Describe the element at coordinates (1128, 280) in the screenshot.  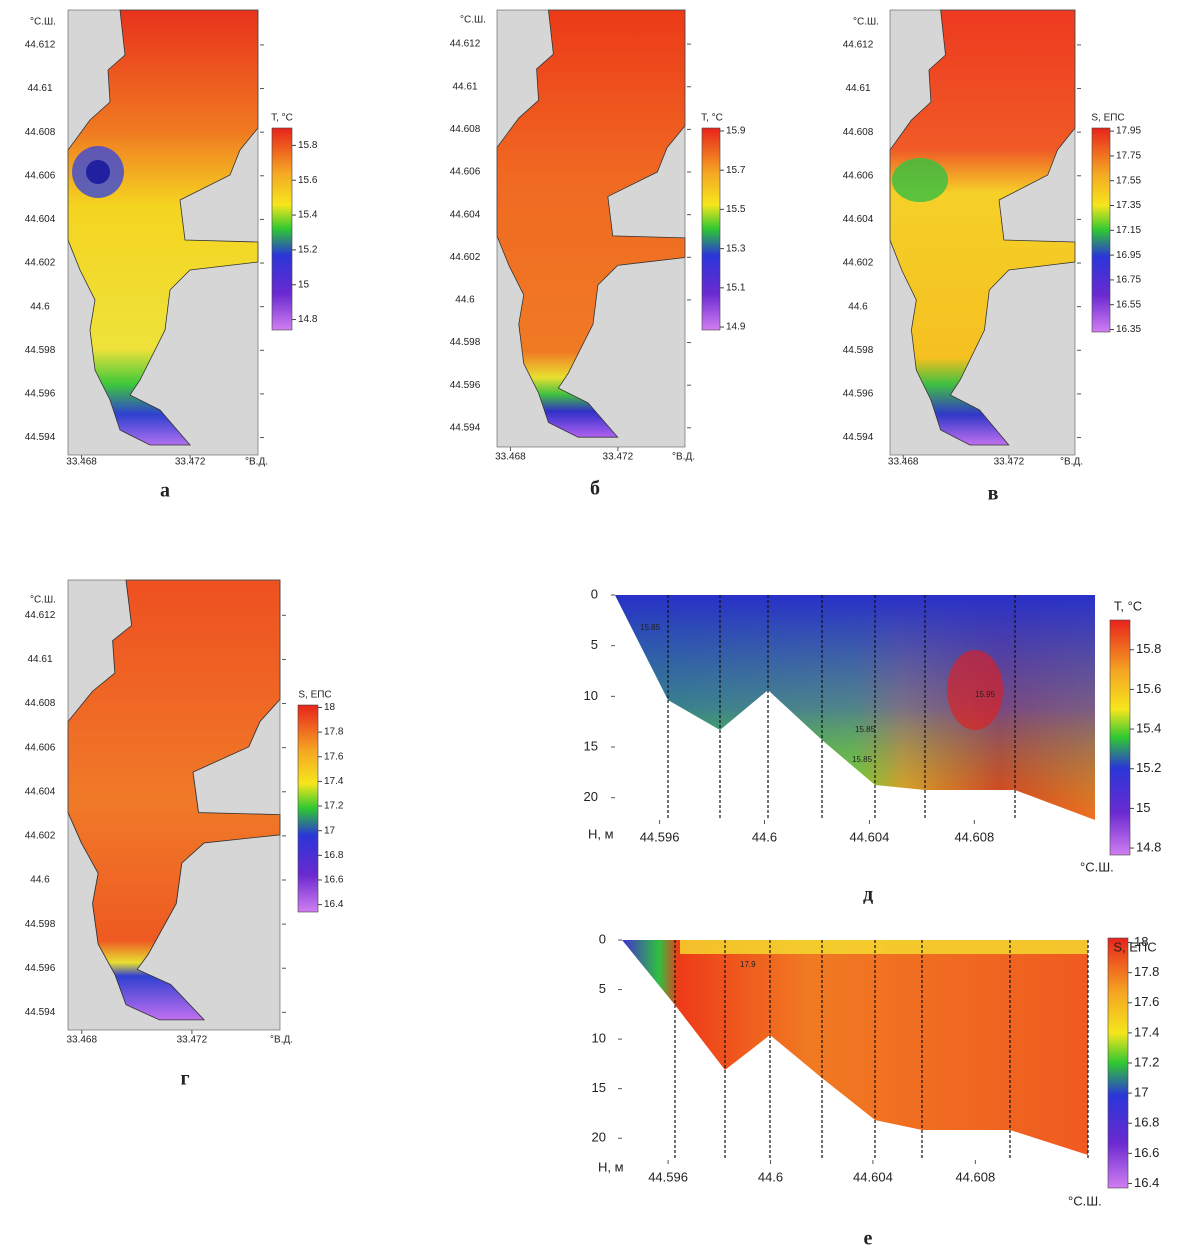
I see `colorbar-tick-label: 16.75` at that location.